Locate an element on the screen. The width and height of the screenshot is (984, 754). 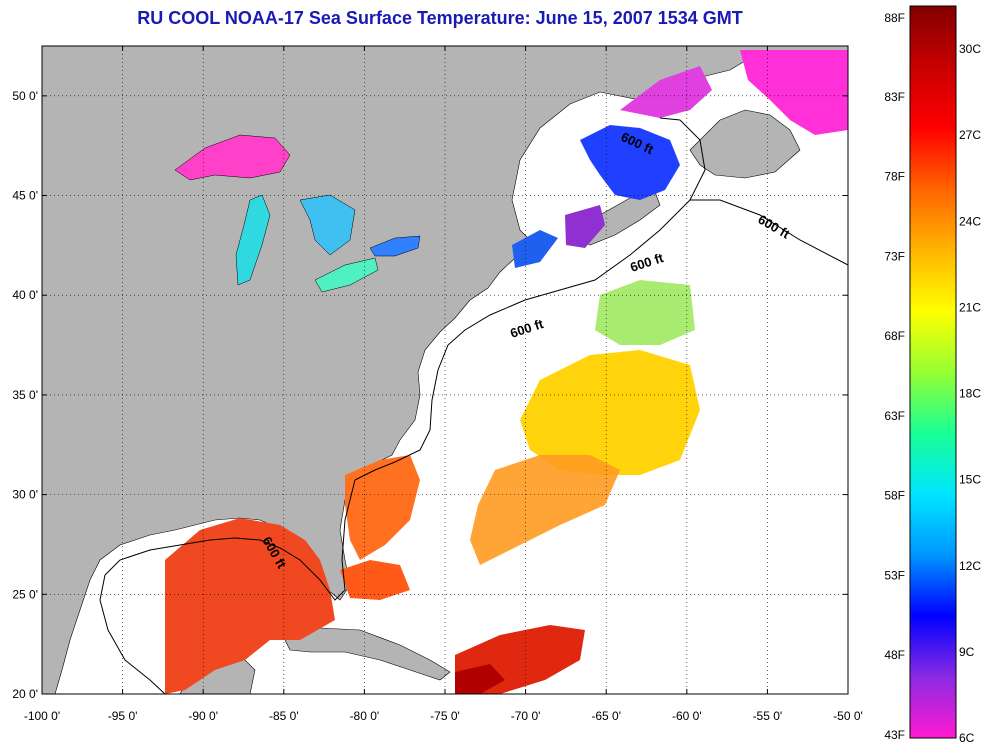
lat-tick-label: 50 0' is located at coordinates (25, 96).